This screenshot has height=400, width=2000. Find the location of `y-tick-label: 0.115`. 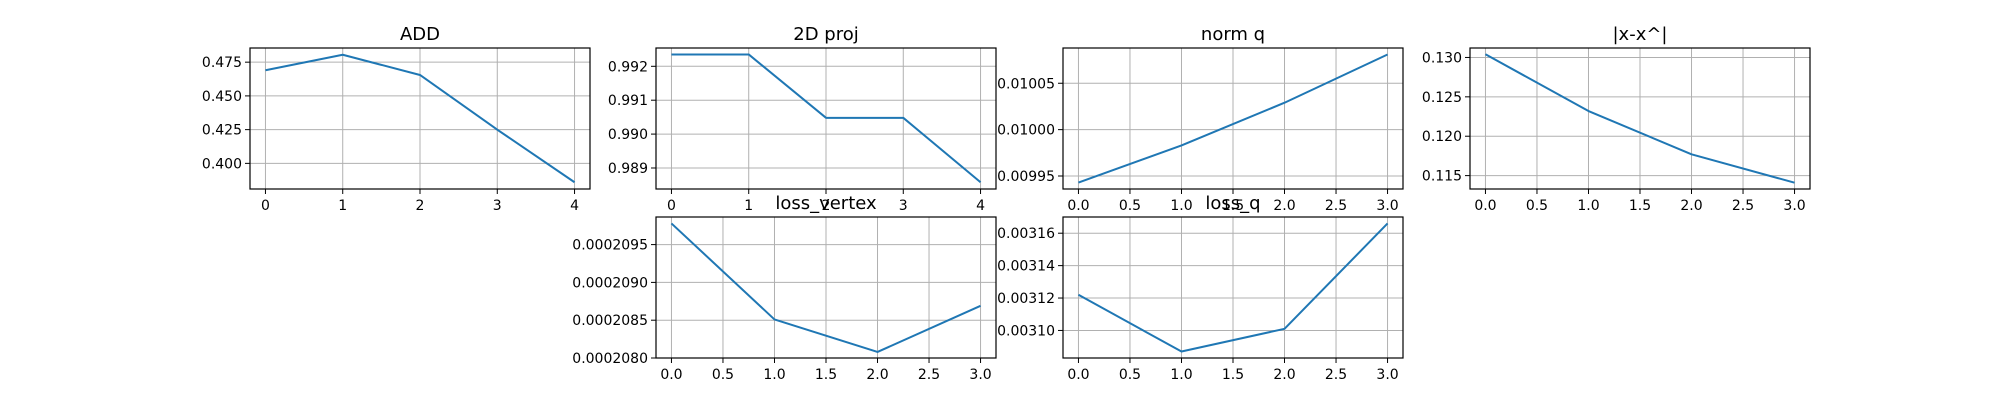

y-tick-label: 0.115 is located at coordinates (1442, 177).